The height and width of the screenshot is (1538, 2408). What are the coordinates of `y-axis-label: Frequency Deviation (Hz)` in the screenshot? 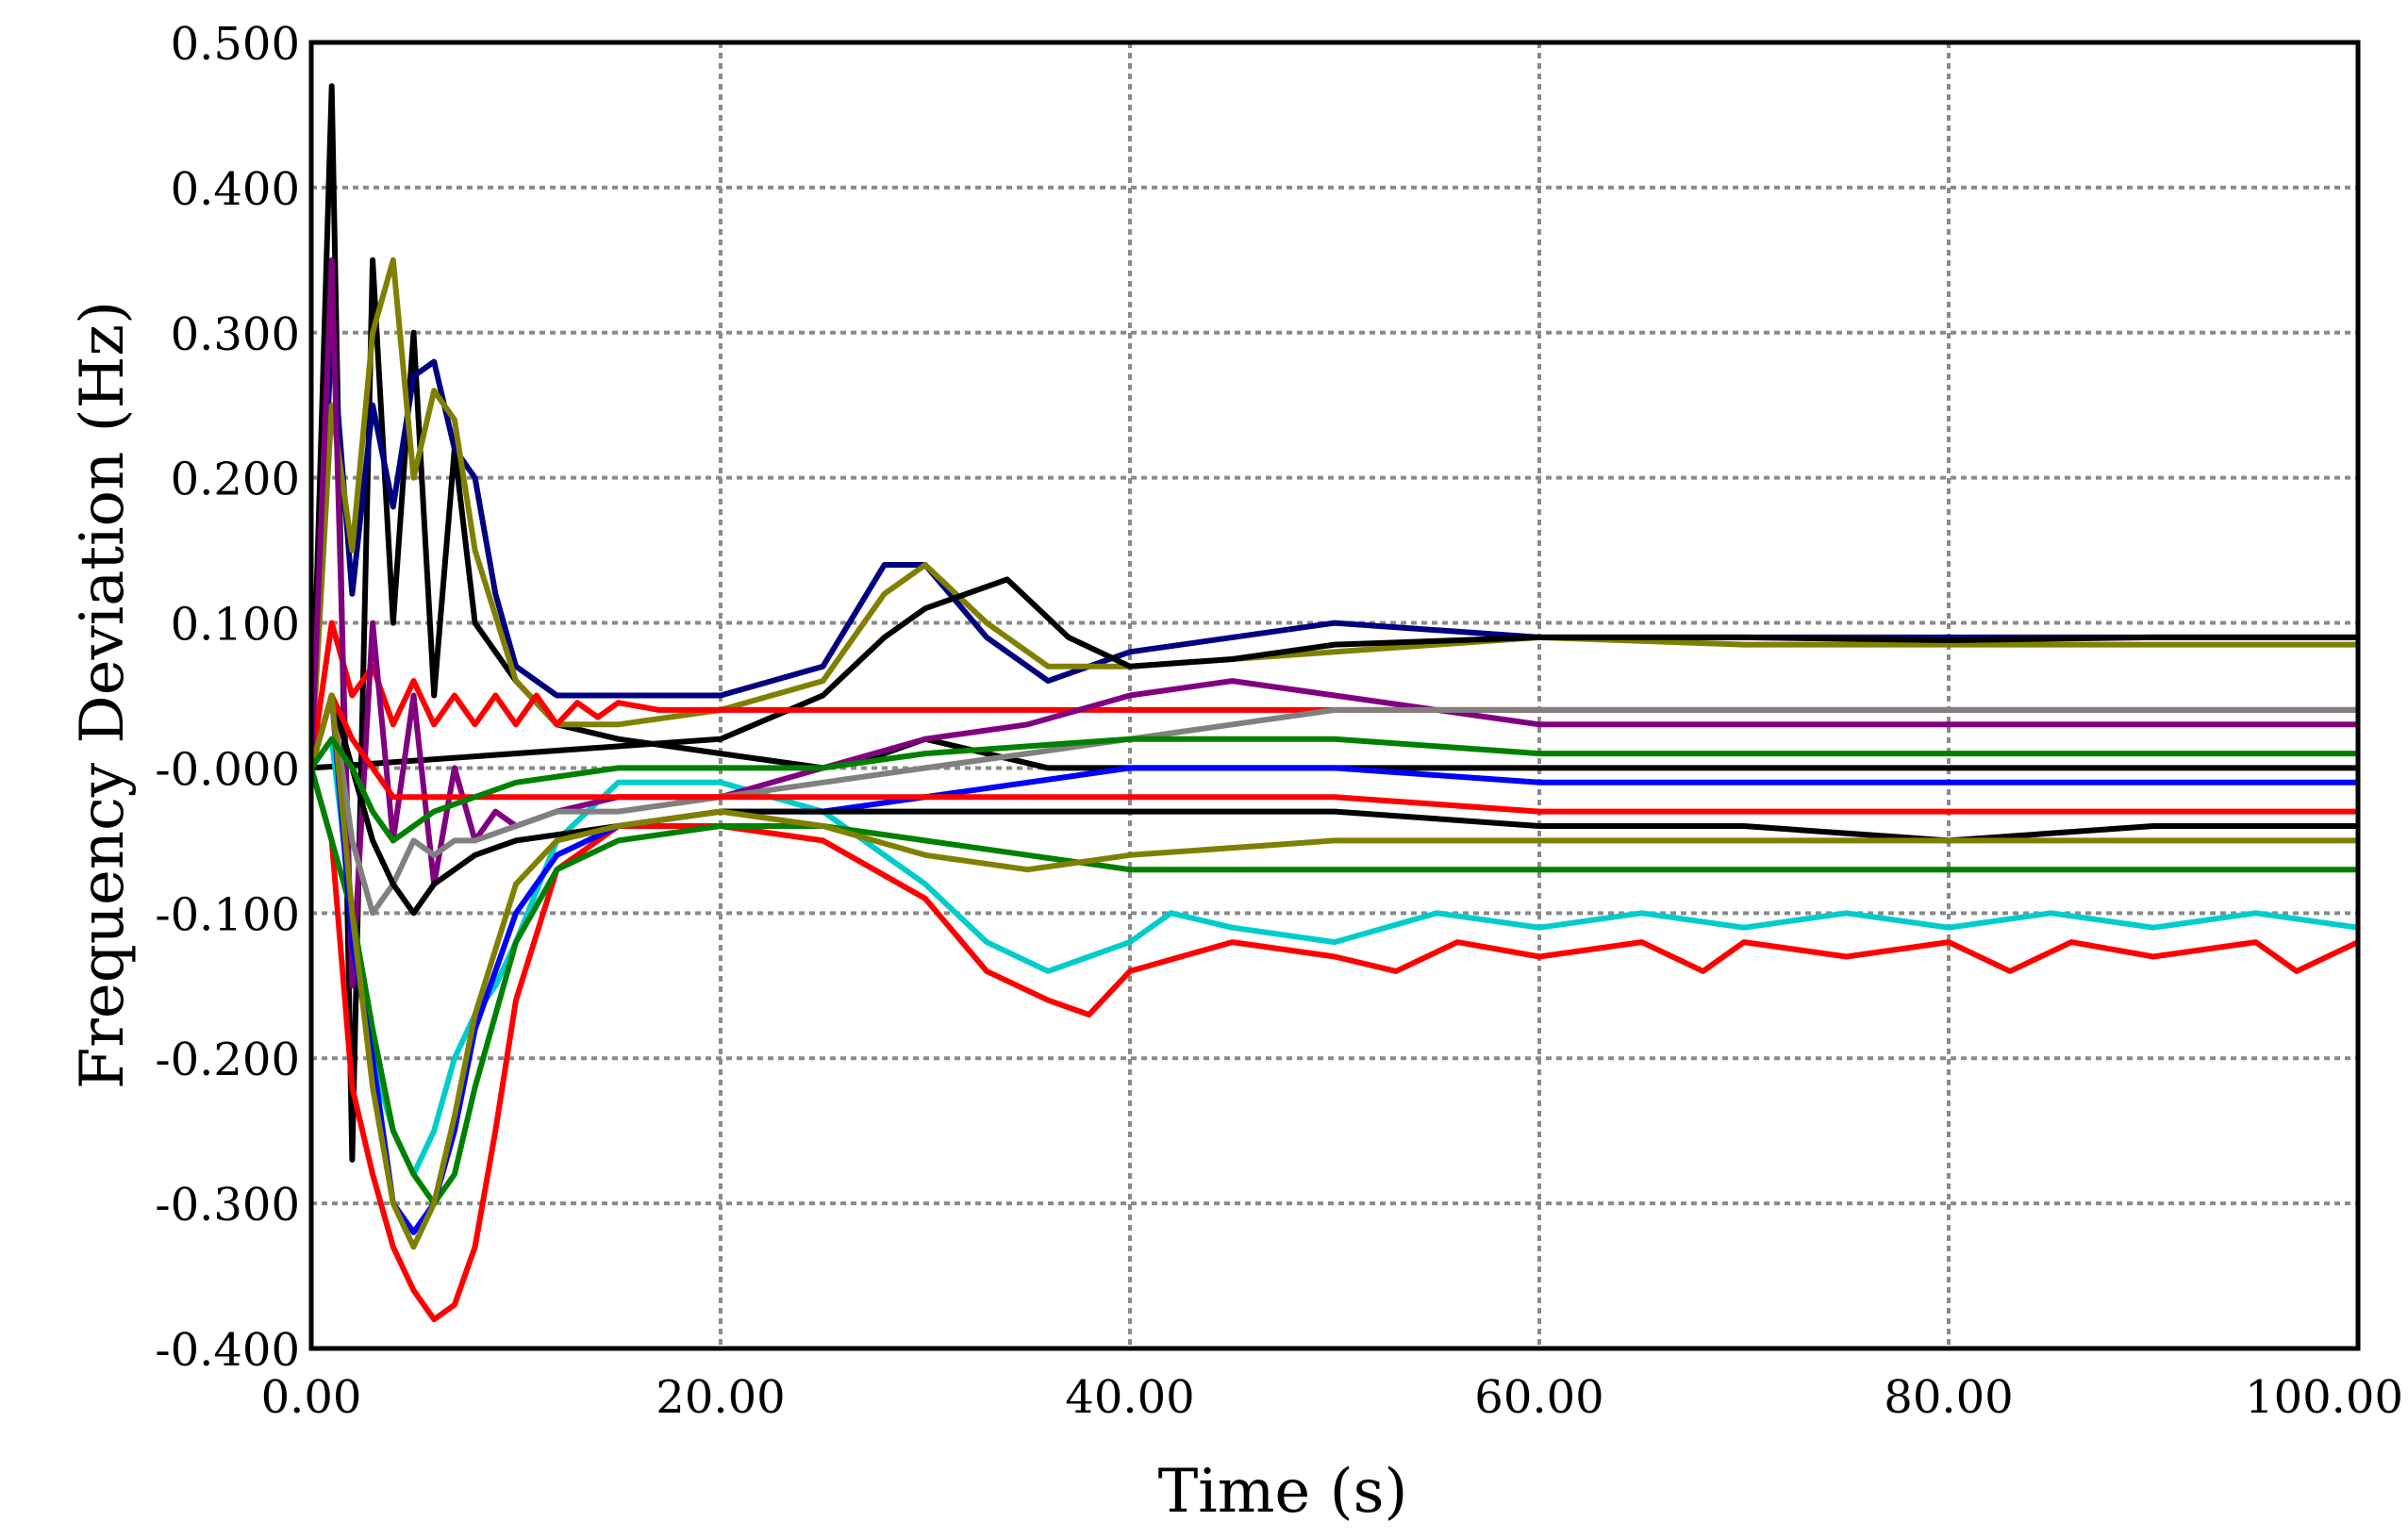 It's located at (103, 695).